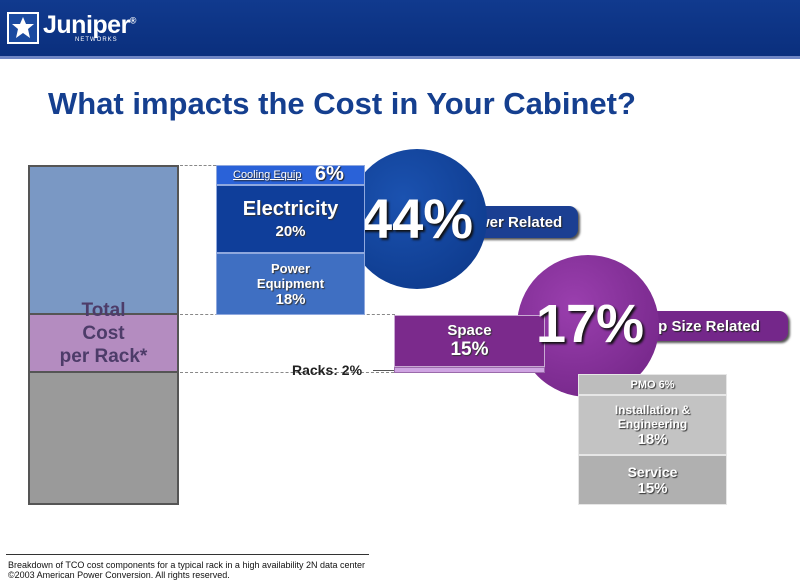  I want to click on total-label-line2: Cost, so click(103, 333).